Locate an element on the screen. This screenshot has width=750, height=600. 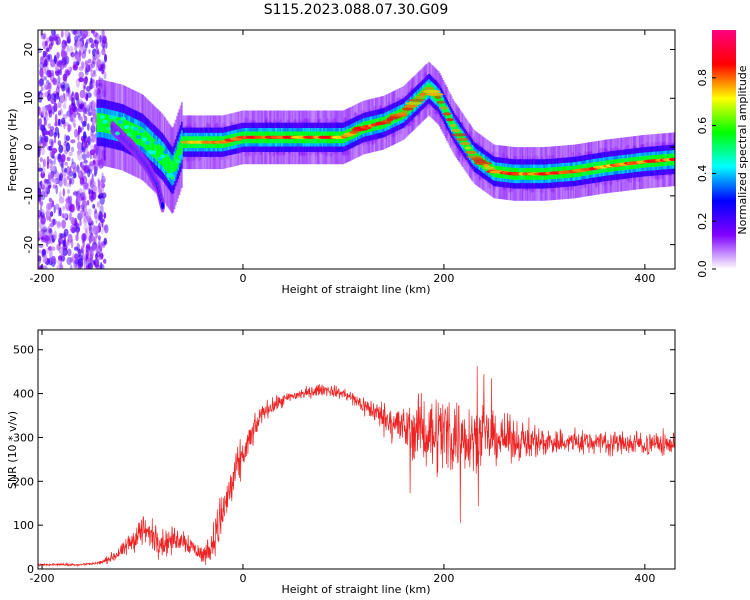
spectrogram-y-tick-label: 0 is located at coordinates (28, 147).